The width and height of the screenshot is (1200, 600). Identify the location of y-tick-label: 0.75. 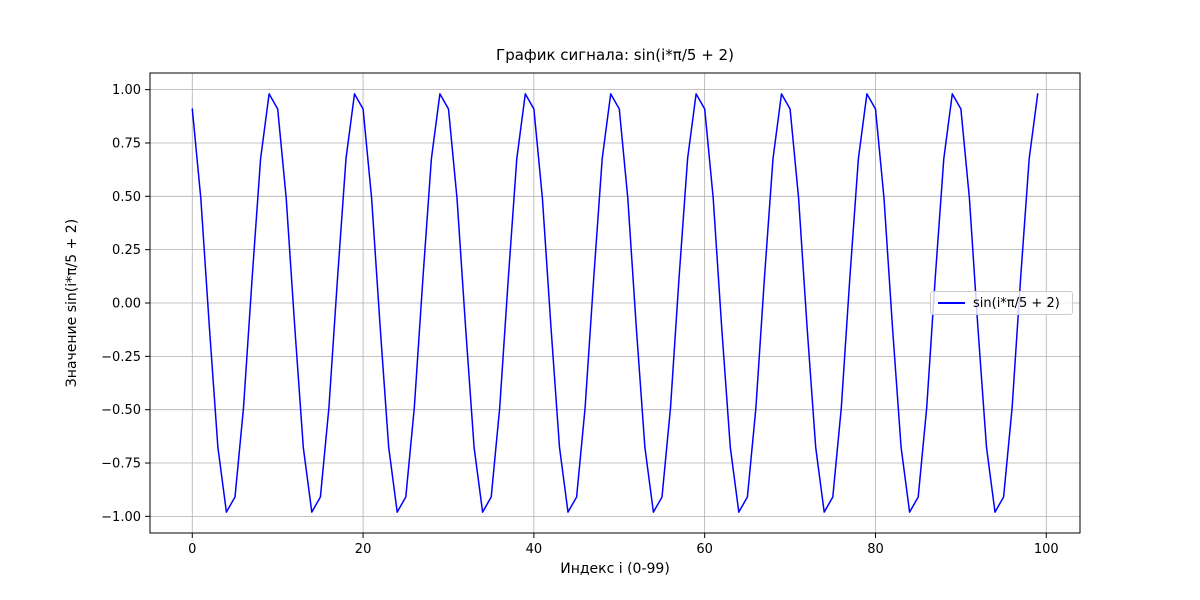
(126, 143).